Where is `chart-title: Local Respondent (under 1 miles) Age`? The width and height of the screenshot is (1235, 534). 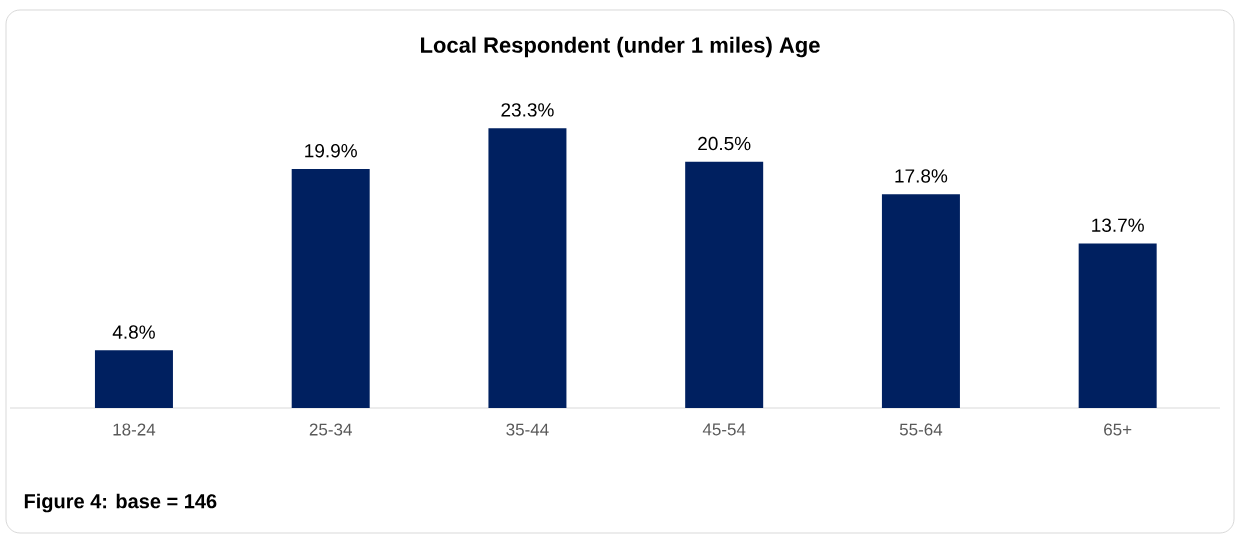 chart-title: Local Respondent (under 1 miles) Age is located at coordinates (620, 47).